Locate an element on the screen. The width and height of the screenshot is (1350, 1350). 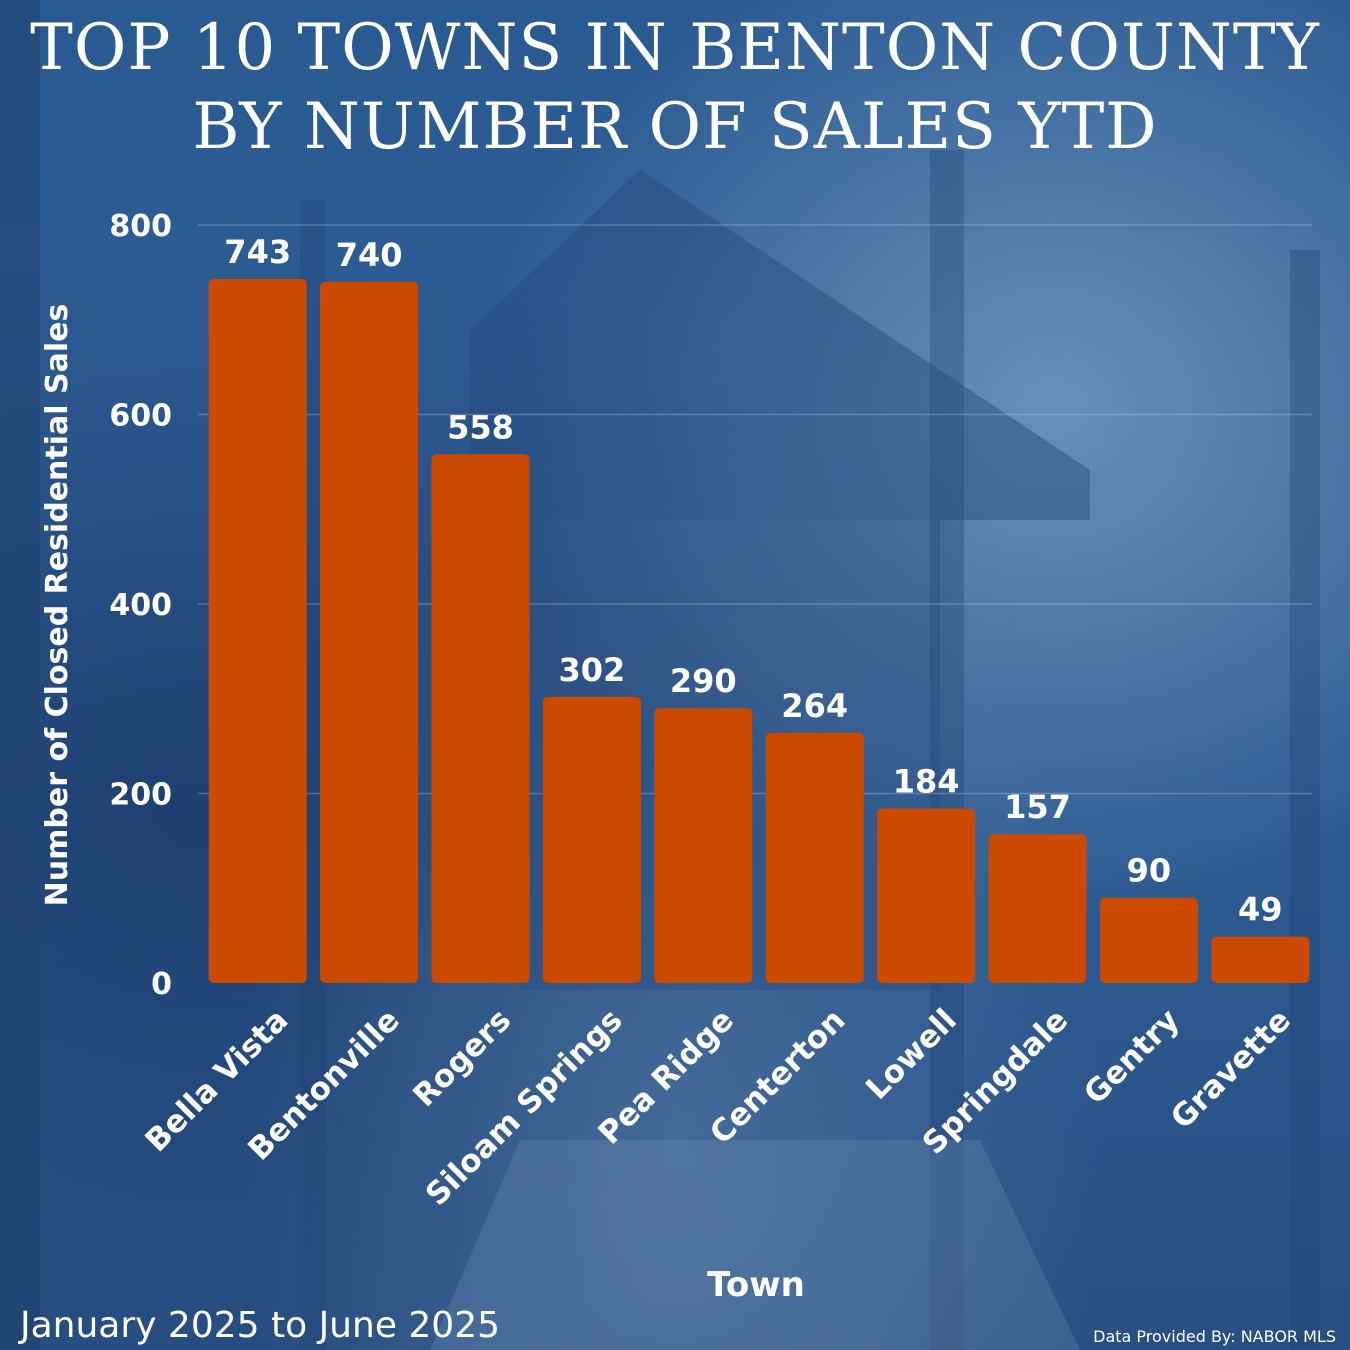
x-tick-label: Siloam Springs is located at coordinates (524, 1107).